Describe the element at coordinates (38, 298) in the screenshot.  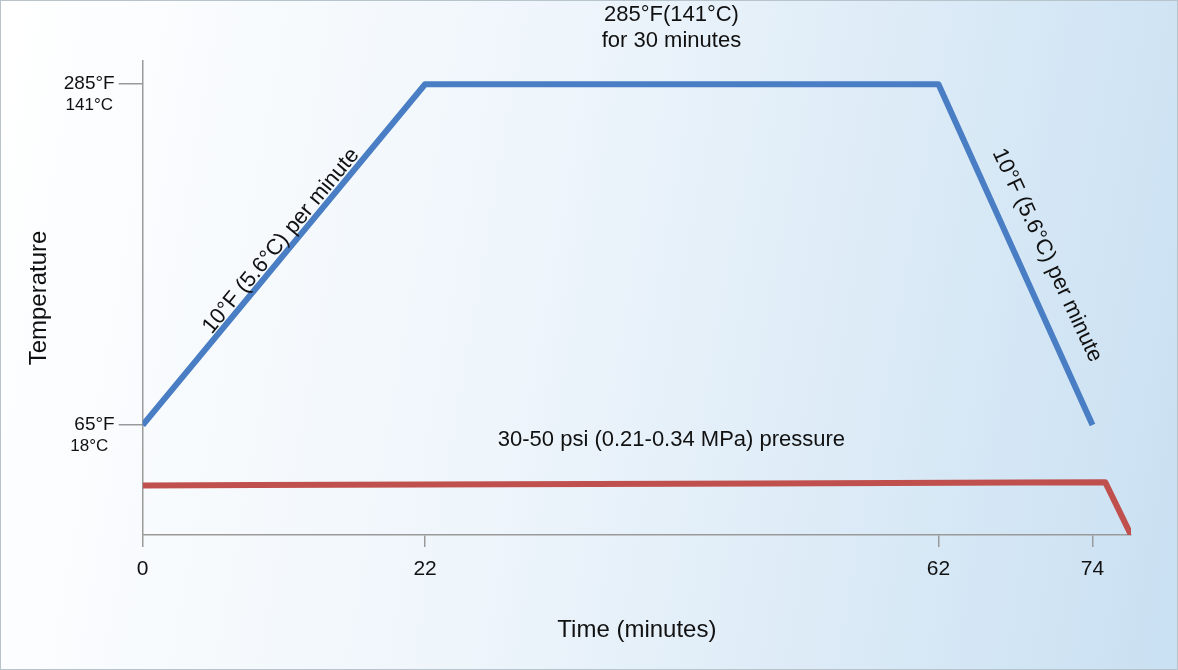
I see `y-axis-title: Temperature` at that location.